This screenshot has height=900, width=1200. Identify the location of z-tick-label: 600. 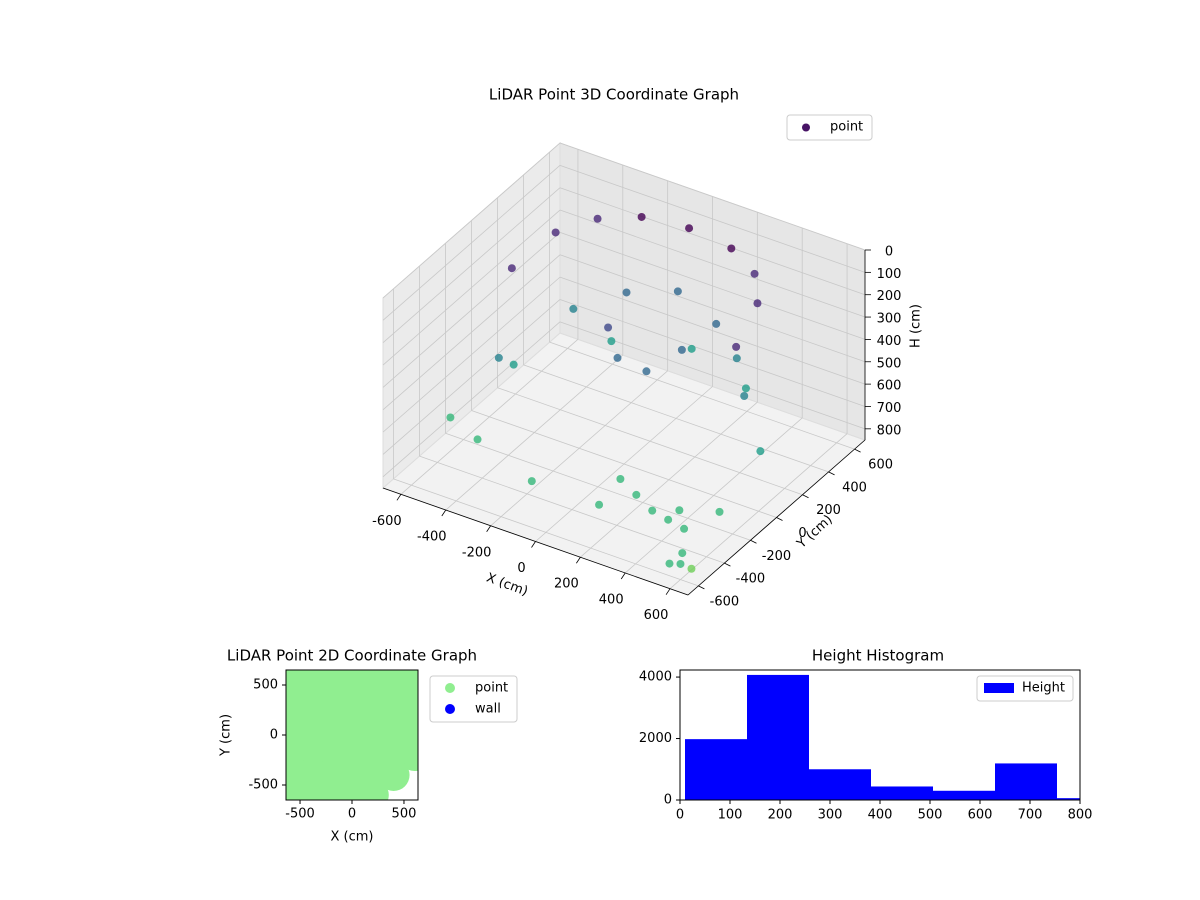
(889, 386).